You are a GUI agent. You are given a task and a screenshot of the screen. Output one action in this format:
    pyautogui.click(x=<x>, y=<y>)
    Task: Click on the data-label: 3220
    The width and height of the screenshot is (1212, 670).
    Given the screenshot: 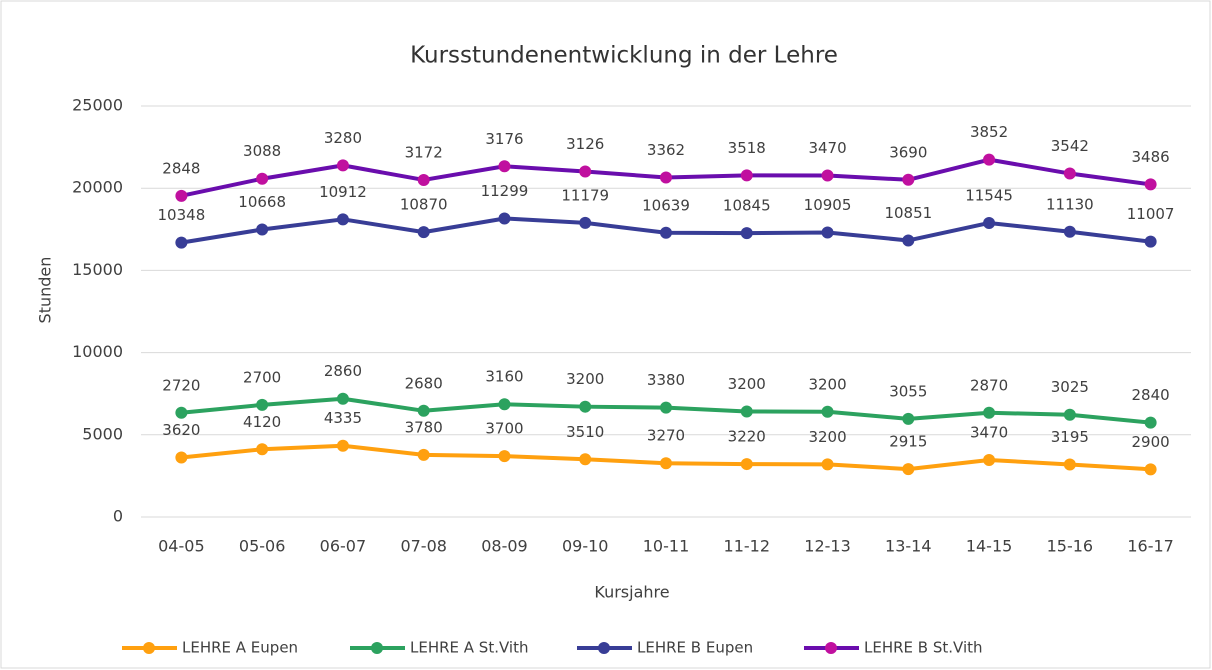 What is the action you would take?
    pyautogui.click(x=747, y=437)
    